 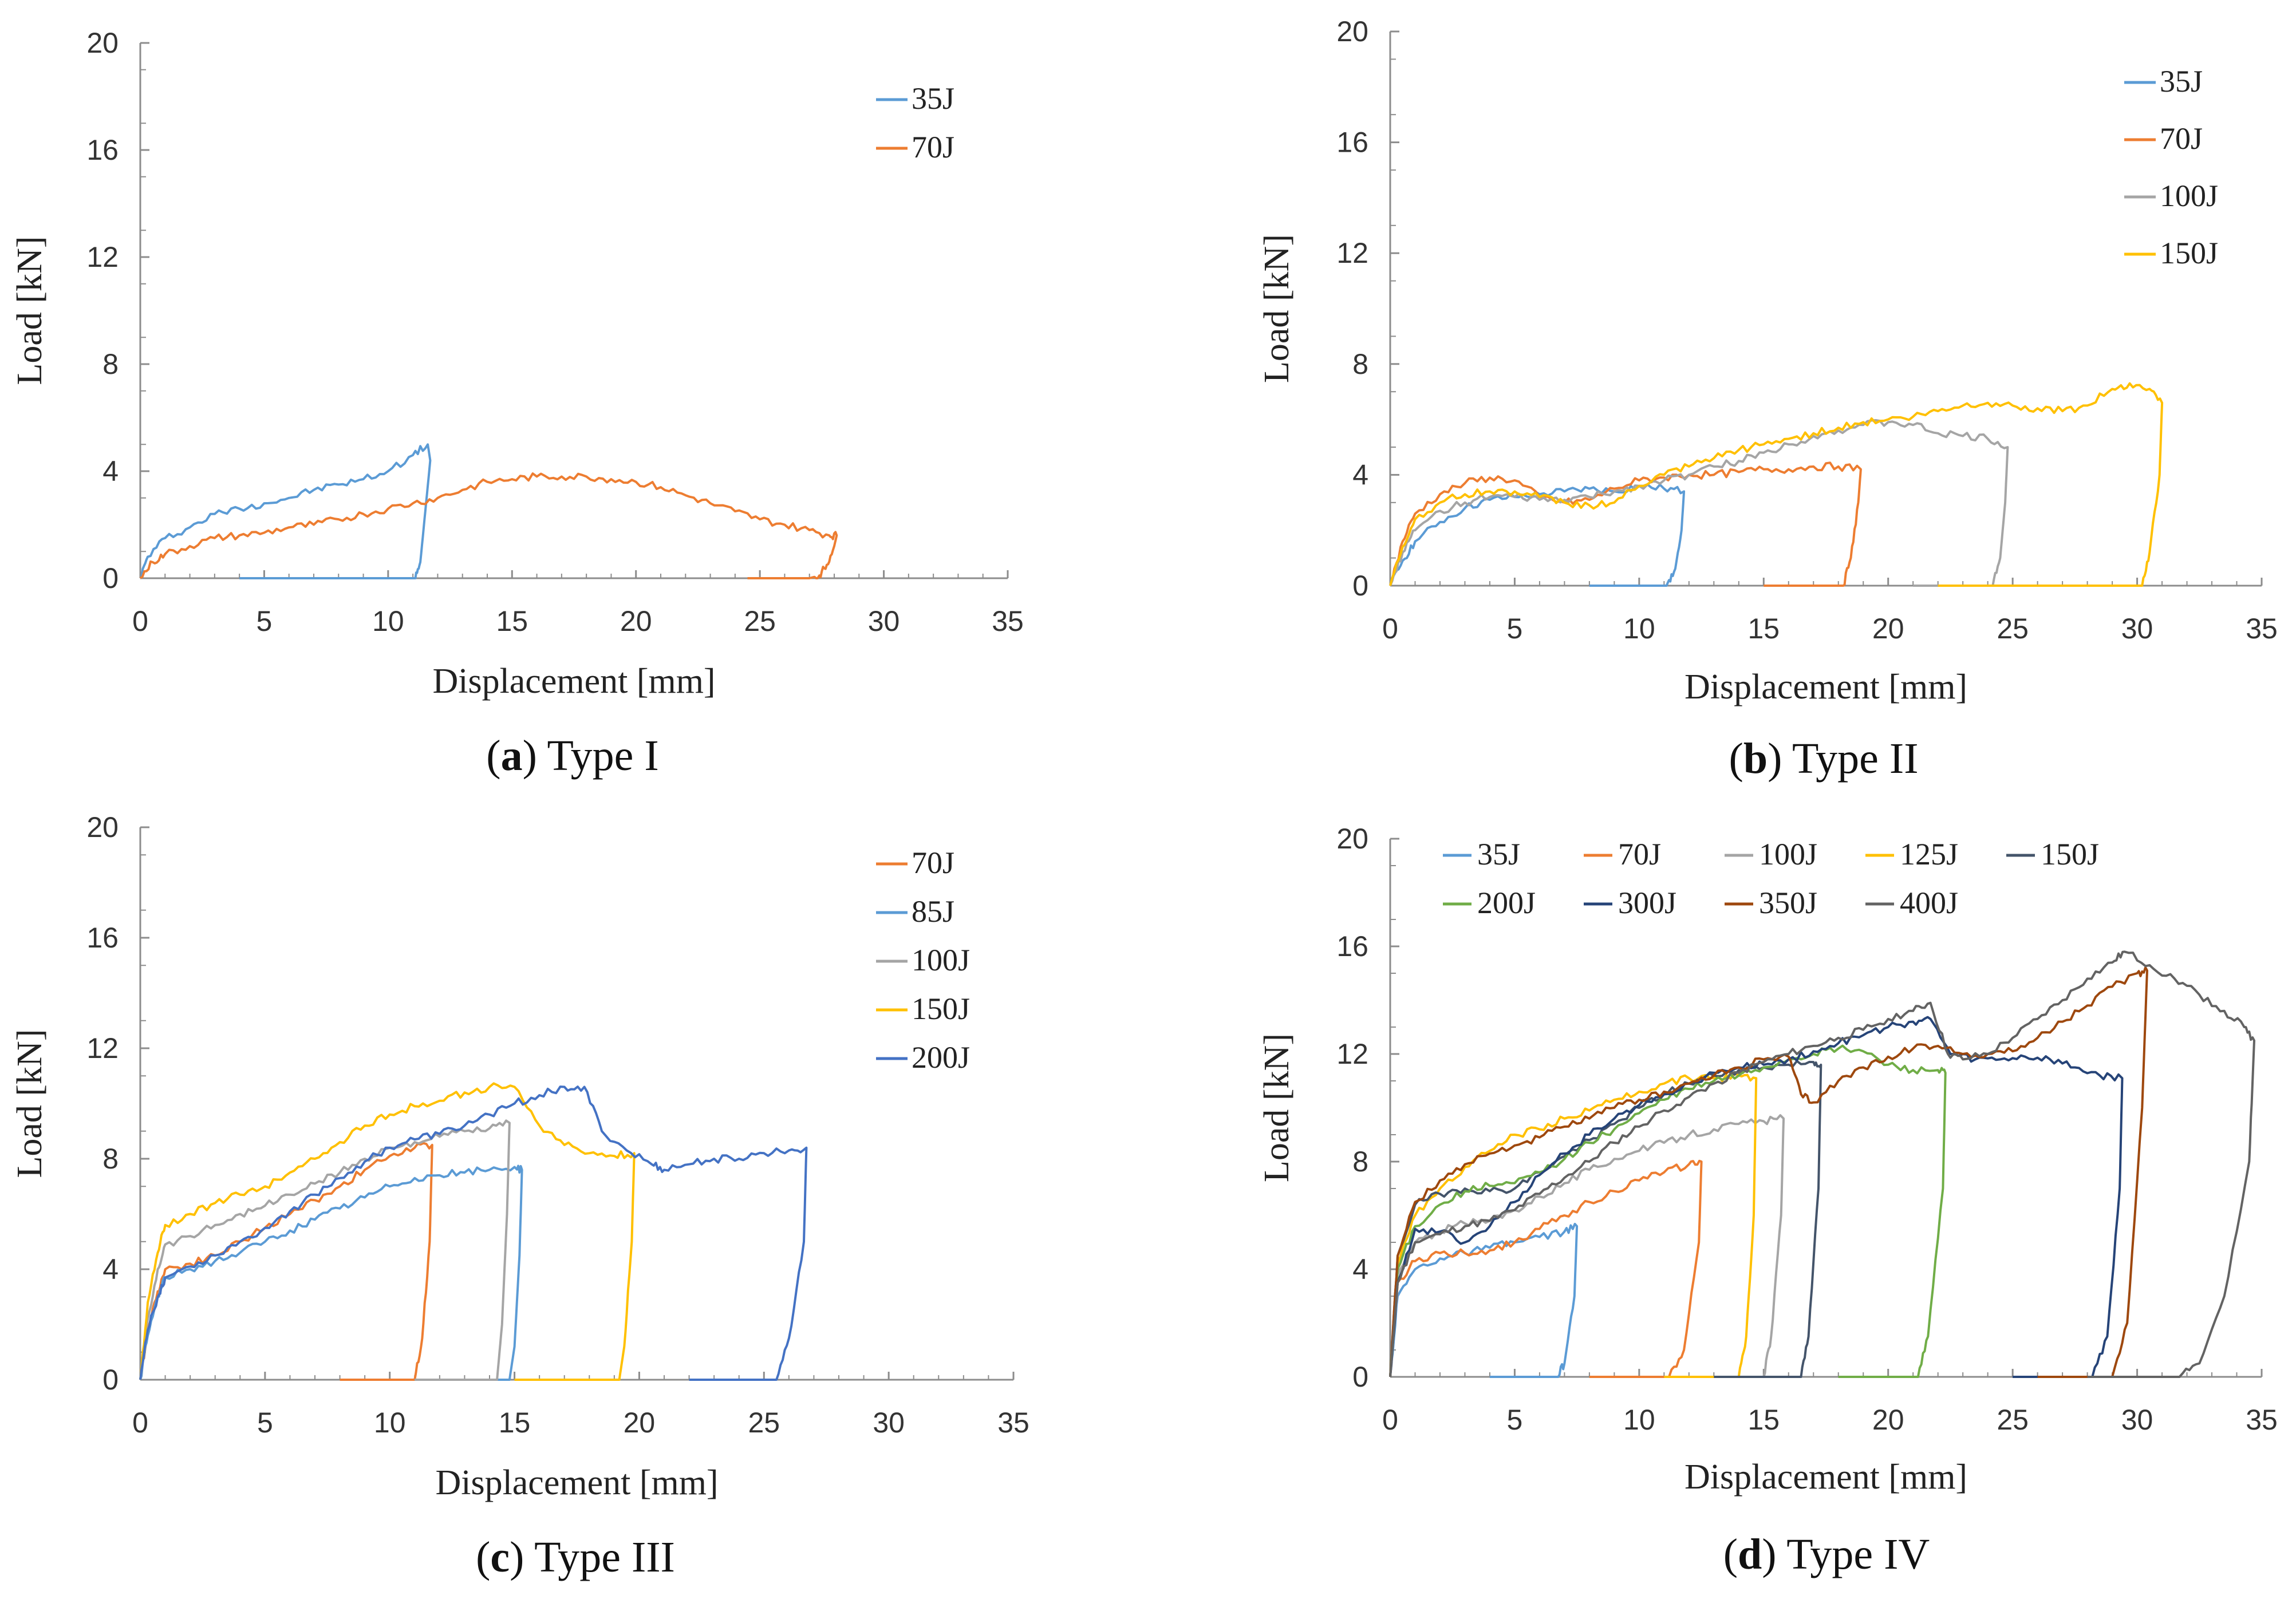 What do you see at coordinates (933, 911) in the screenshot?
I see `legend-label: 85J` at bounding box center [933, 911].